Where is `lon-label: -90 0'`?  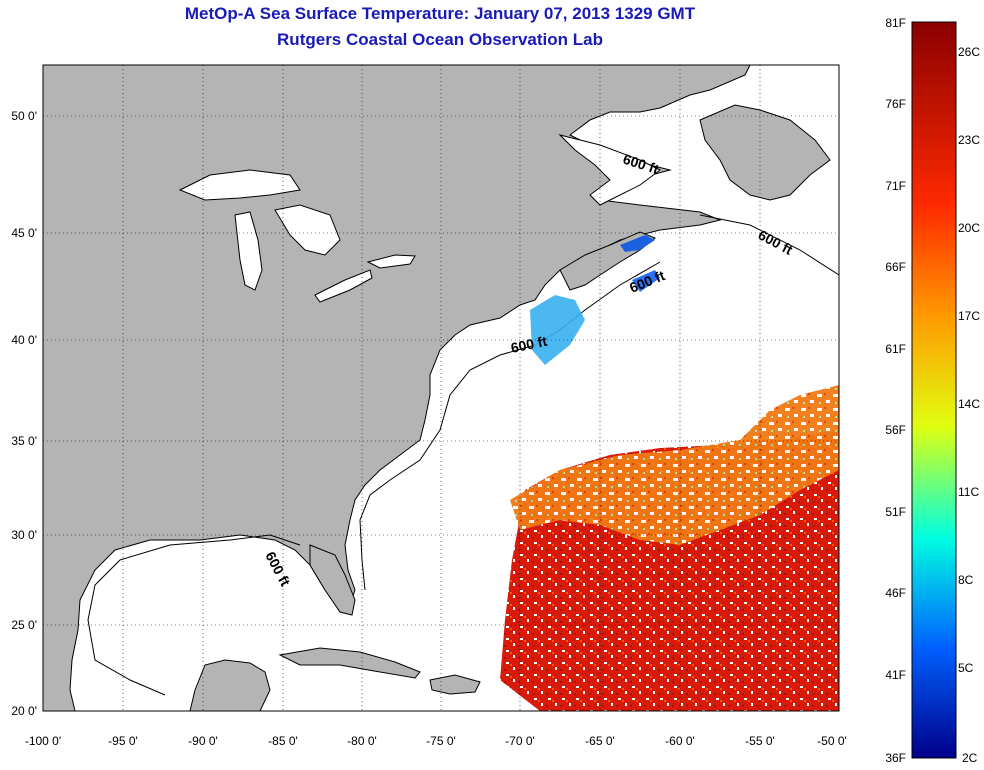
lon-label: -90 0' is located at coordinates (203, 741).